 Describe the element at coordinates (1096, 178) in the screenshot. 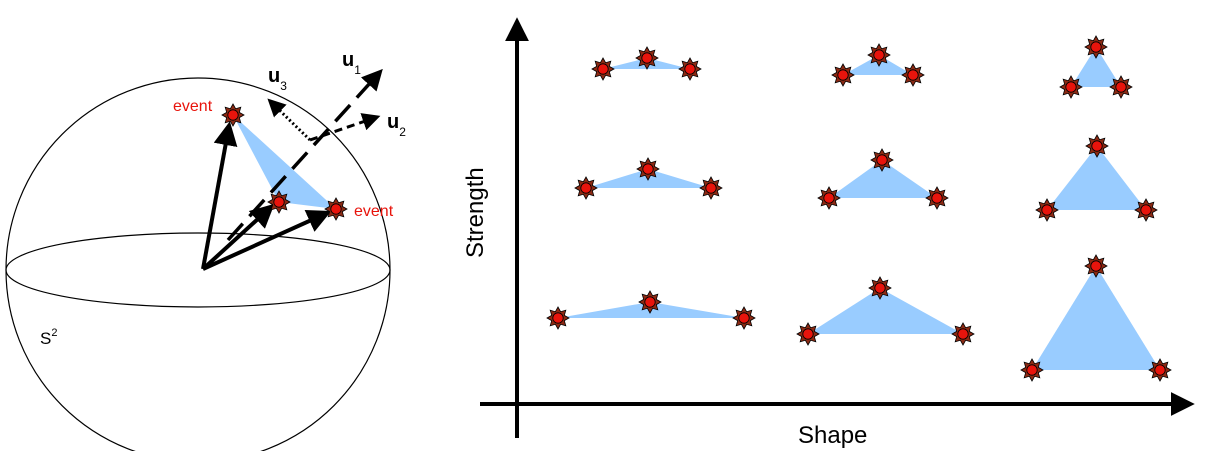

I see `triangle-r2-c3` at that location.